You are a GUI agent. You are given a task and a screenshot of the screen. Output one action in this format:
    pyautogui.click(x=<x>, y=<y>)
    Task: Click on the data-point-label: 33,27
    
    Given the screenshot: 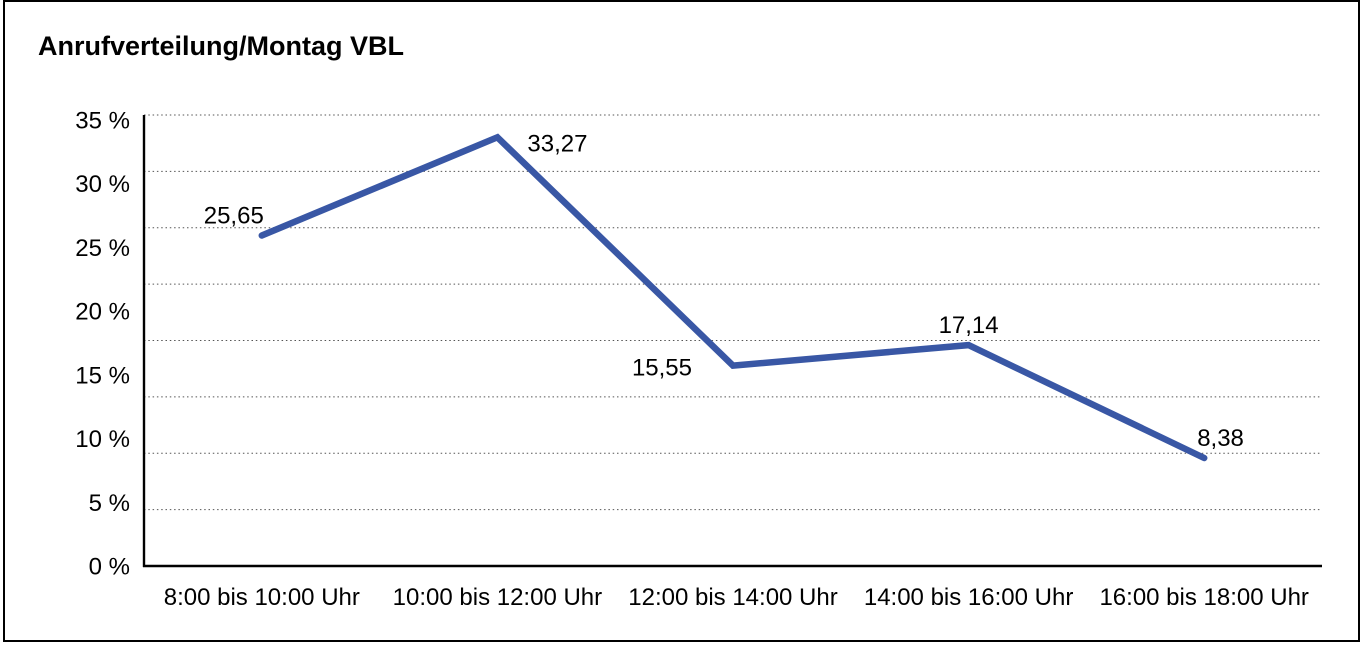 What is the action you would take?
    pyautogui.click(x=557, y=143)
    